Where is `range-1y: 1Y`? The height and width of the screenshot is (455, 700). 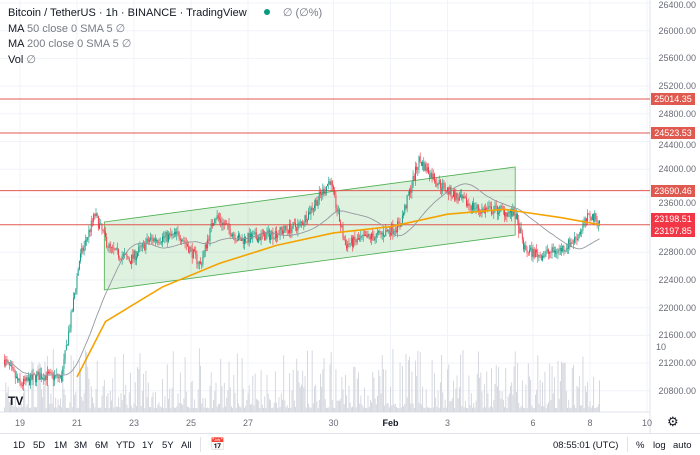 range-1y: 1Y is located at coordinates (148, 445).